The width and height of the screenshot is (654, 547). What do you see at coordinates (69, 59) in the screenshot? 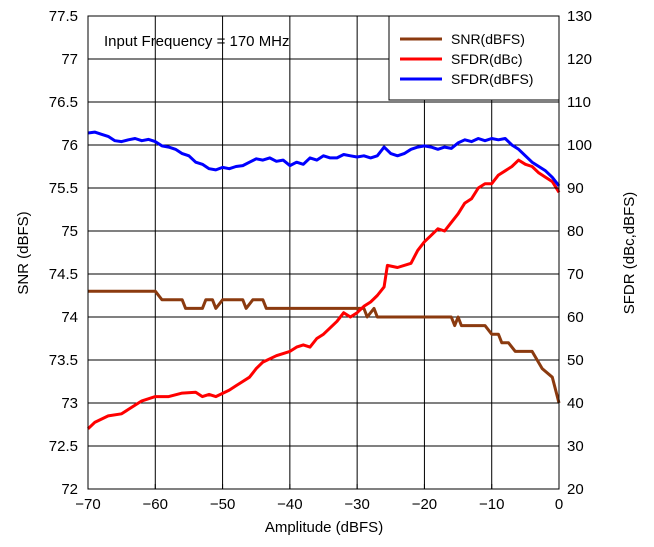
I see `left-y-tick-label: 77` at bounding box center [69, 59].